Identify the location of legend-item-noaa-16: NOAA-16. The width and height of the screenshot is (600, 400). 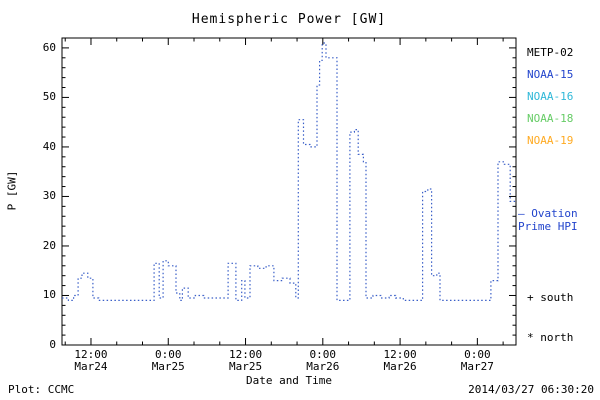
(550, 96).